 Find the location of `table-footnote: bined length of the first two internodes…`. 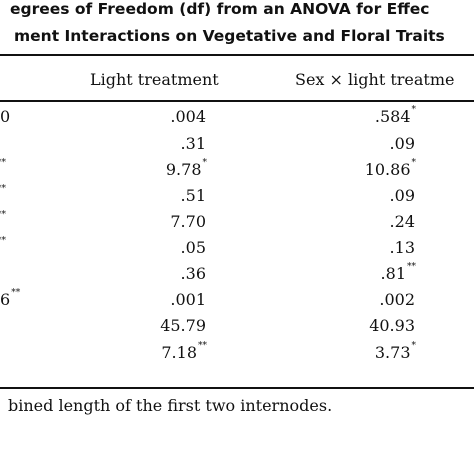

table-footnote: bined length of the first two internodes… is located at coordinates (170, 405).